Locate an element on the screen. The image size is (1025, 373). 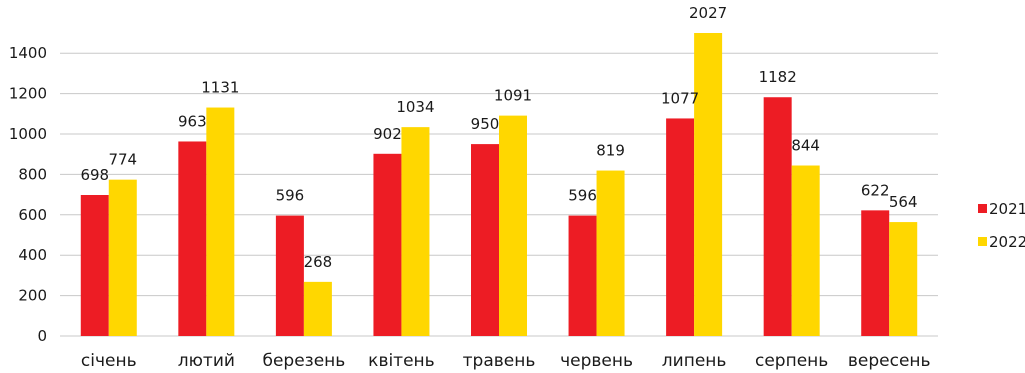
y-tick-label: 1000 is located at coordinates (28, 134).